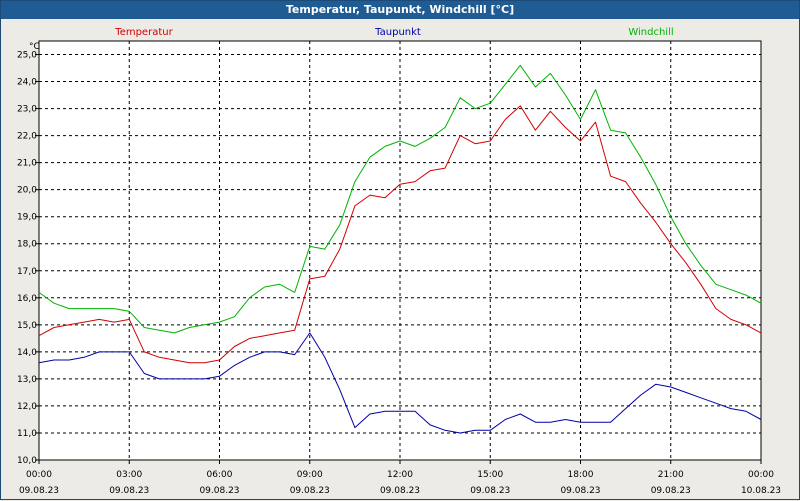 The width and height of the screenshot is (800, 501). I want to click on x-tick-date: 10.08.23, so click(761, 491).